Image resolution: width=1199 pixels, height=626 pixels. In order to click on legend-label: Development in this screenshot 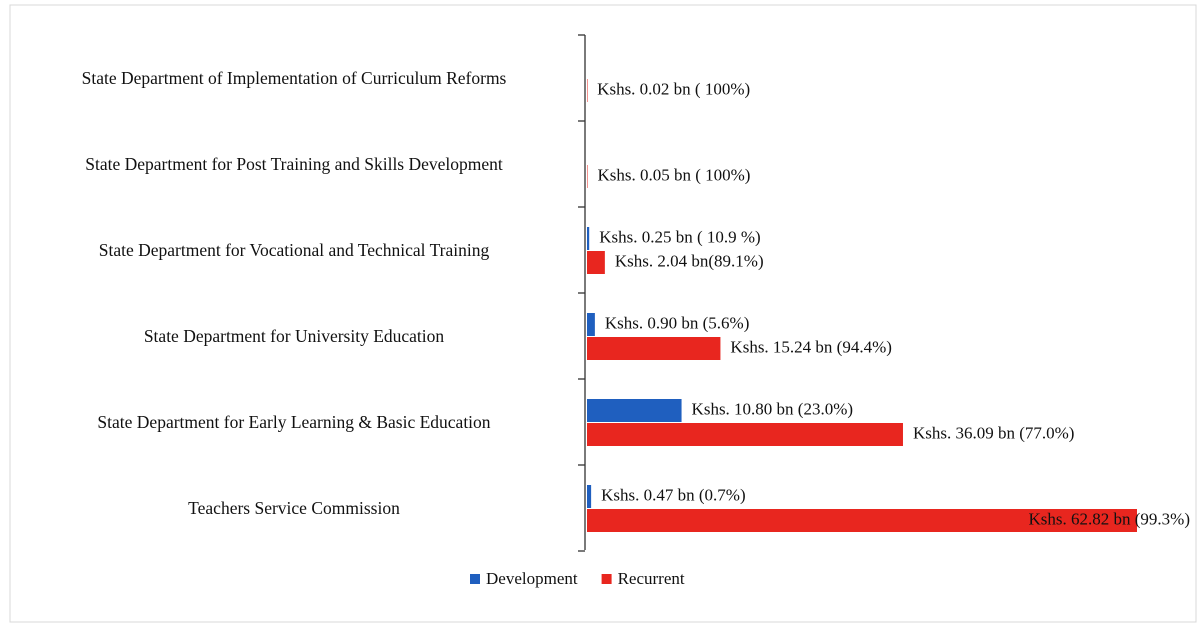, I will do `click(532, 578)`.